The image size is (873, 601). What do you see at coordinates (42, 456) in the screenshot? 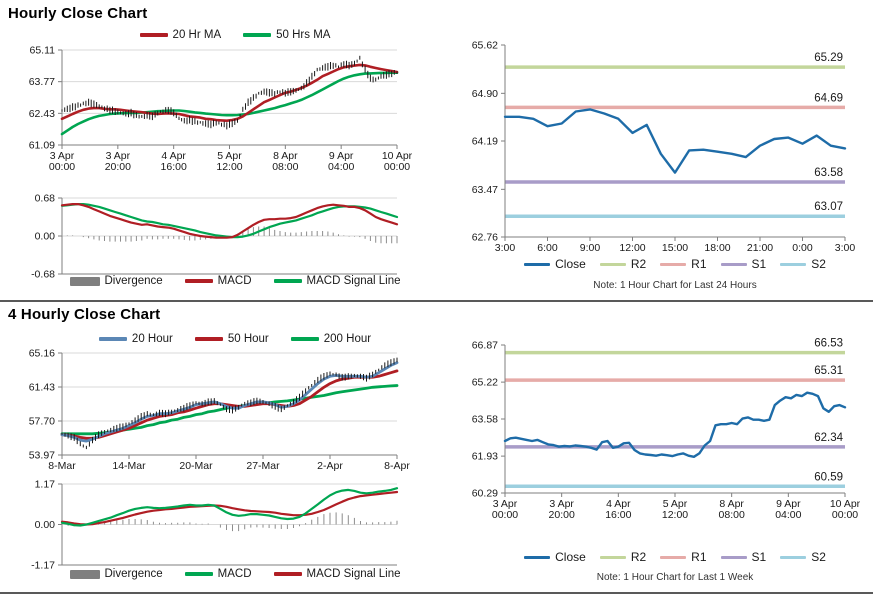
I see `svg-text: 53.97` at bounding box center [42, 456].